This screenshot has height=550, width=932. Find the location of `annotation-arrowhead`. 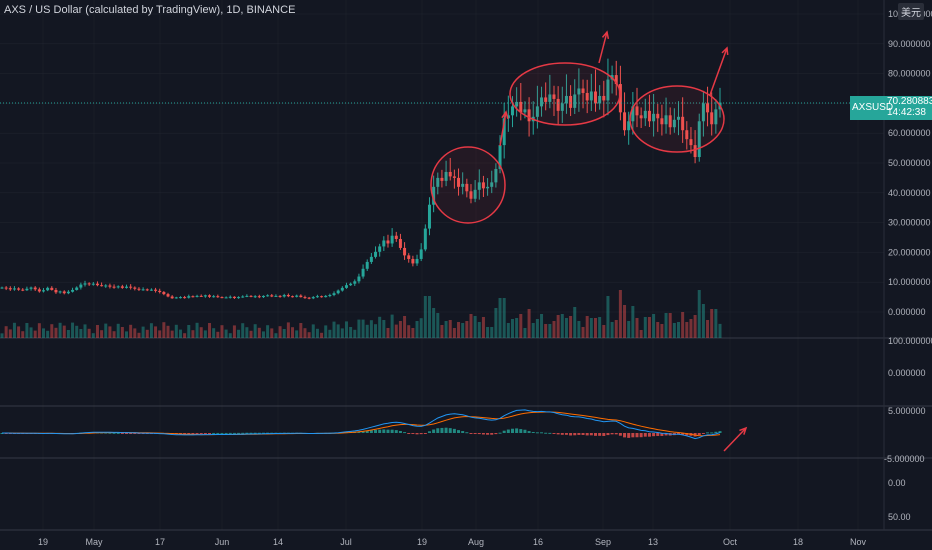

annotation-arrowhead is located at coordinates (743, 430).